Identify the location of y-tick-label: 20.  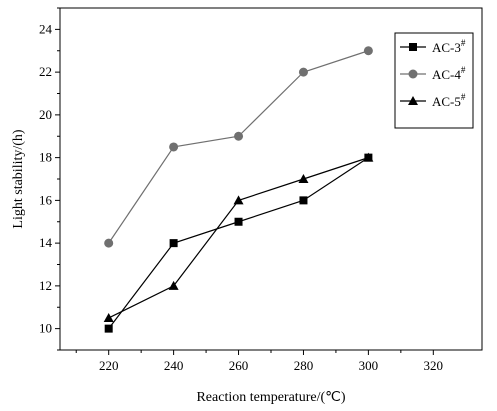
(45, 114).